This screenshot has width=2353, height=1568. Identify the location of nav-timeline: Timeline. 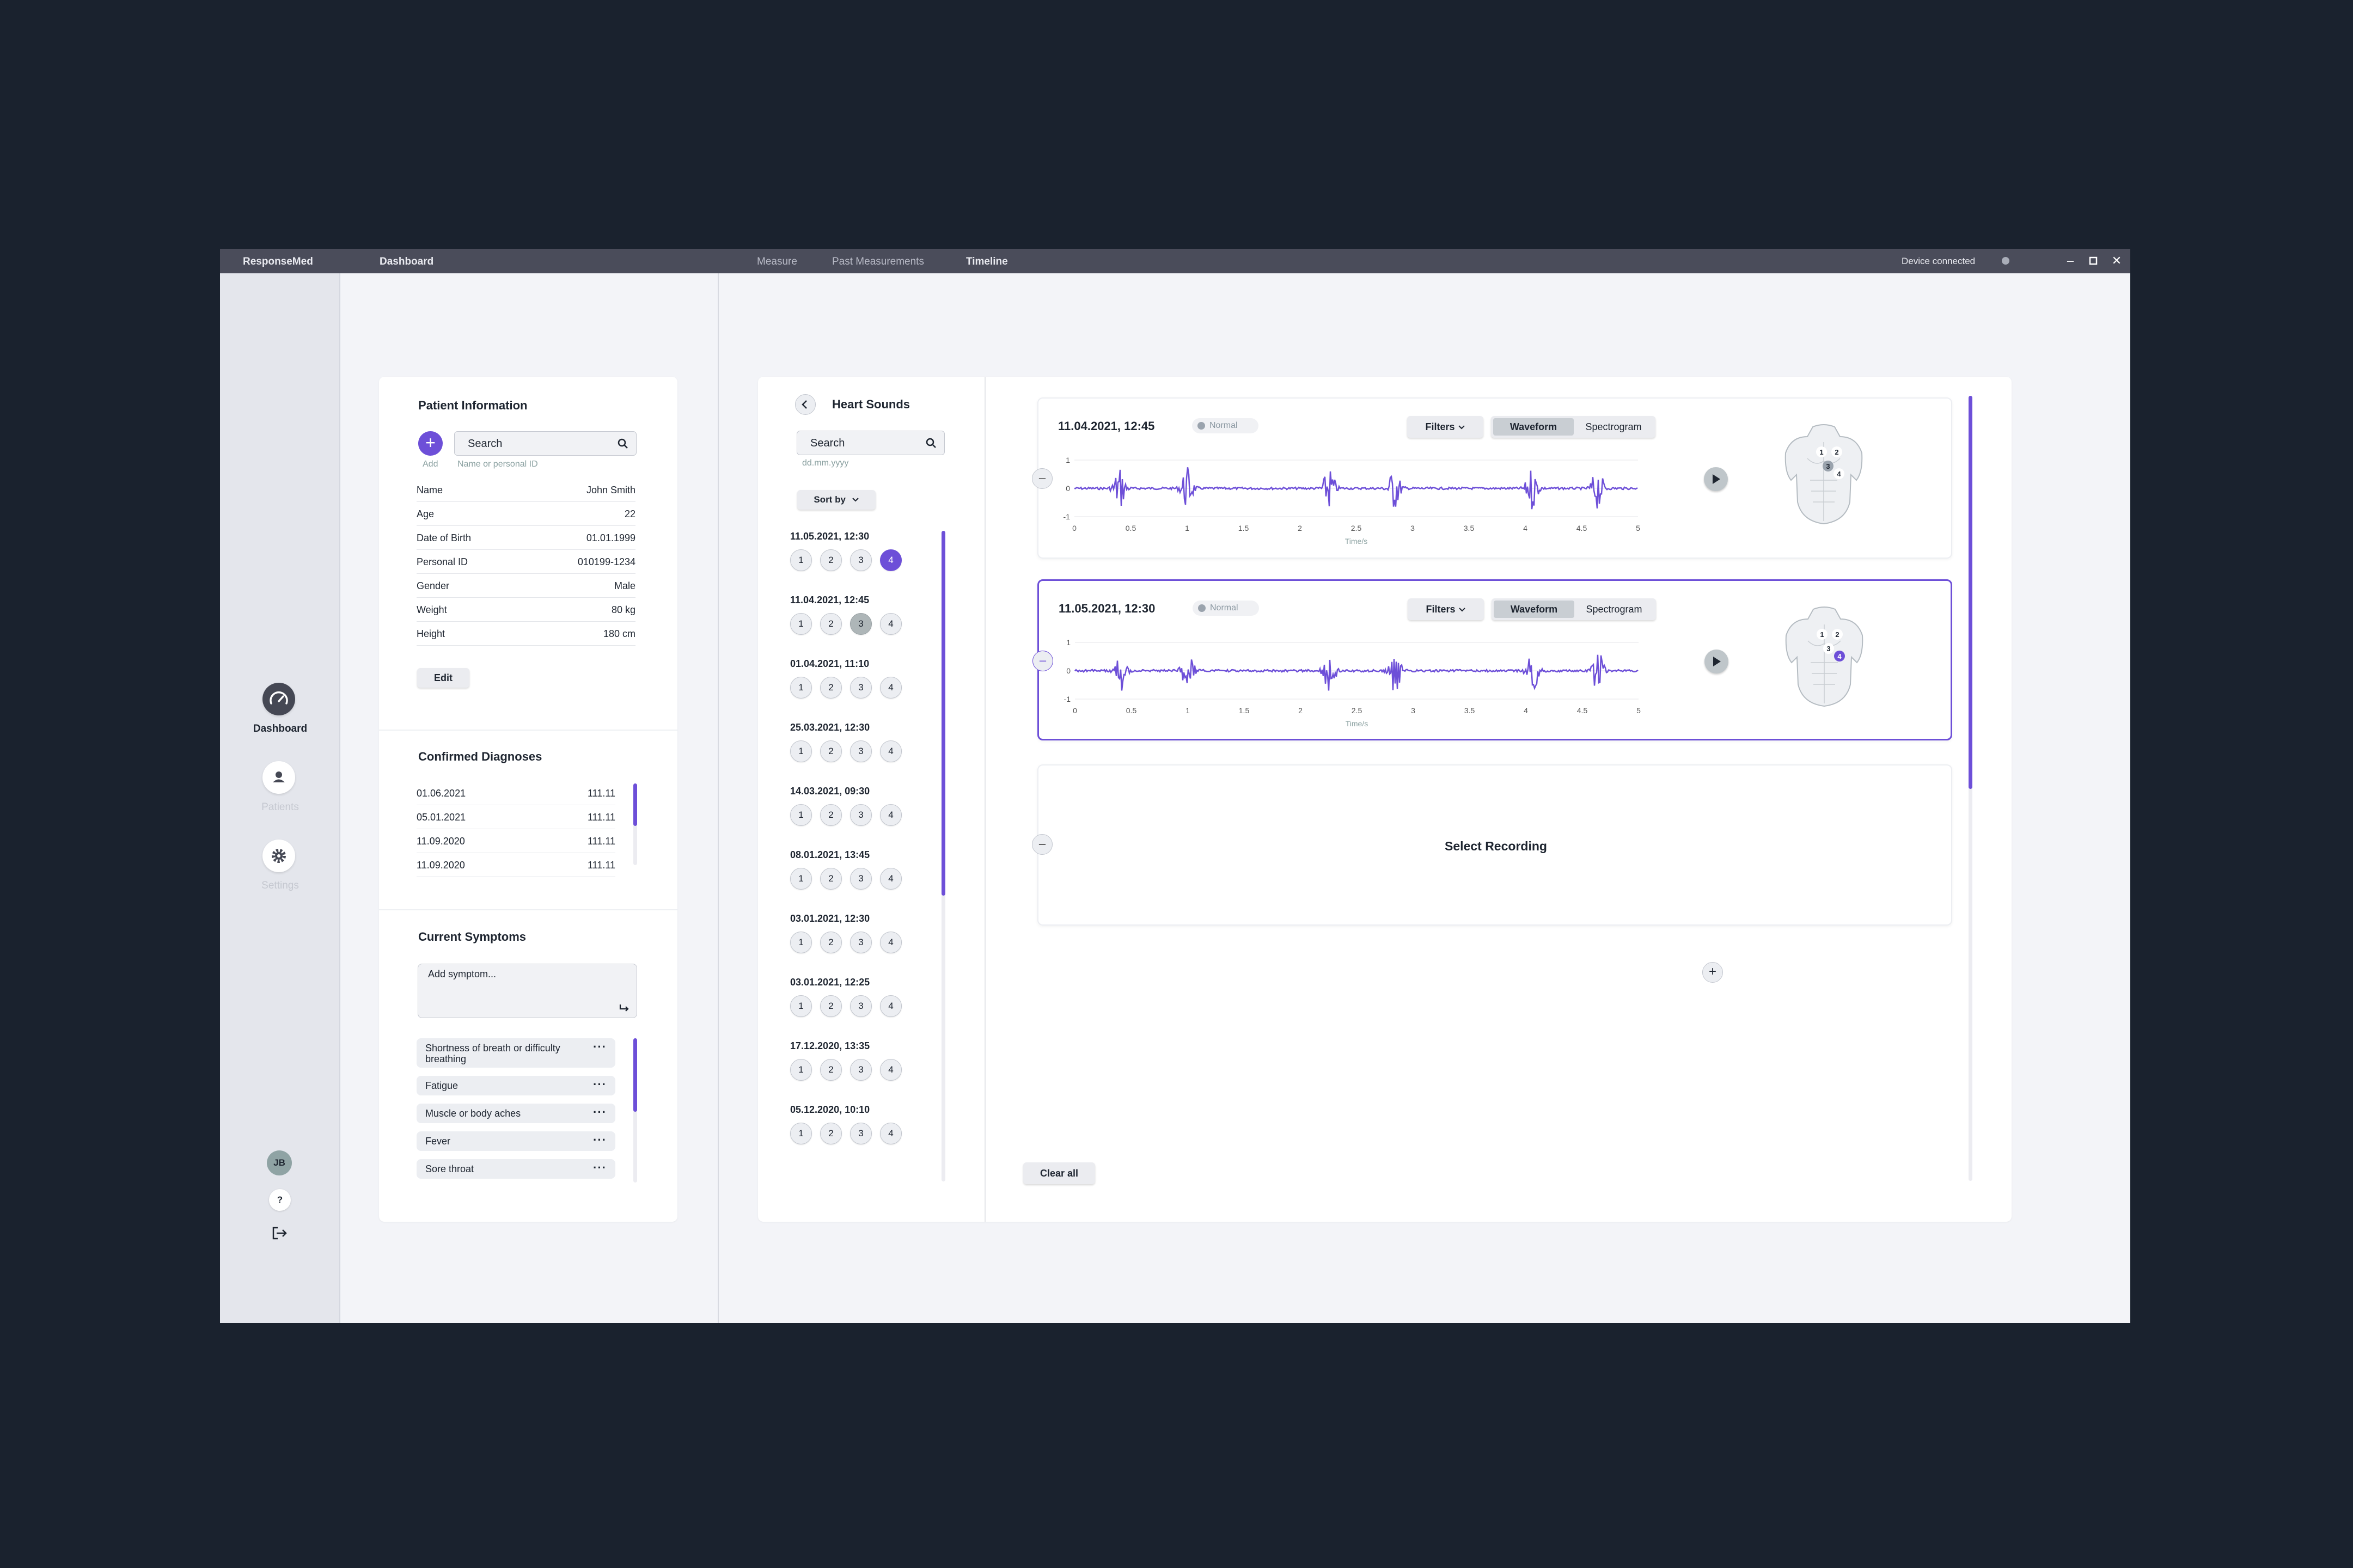
(987, 261).